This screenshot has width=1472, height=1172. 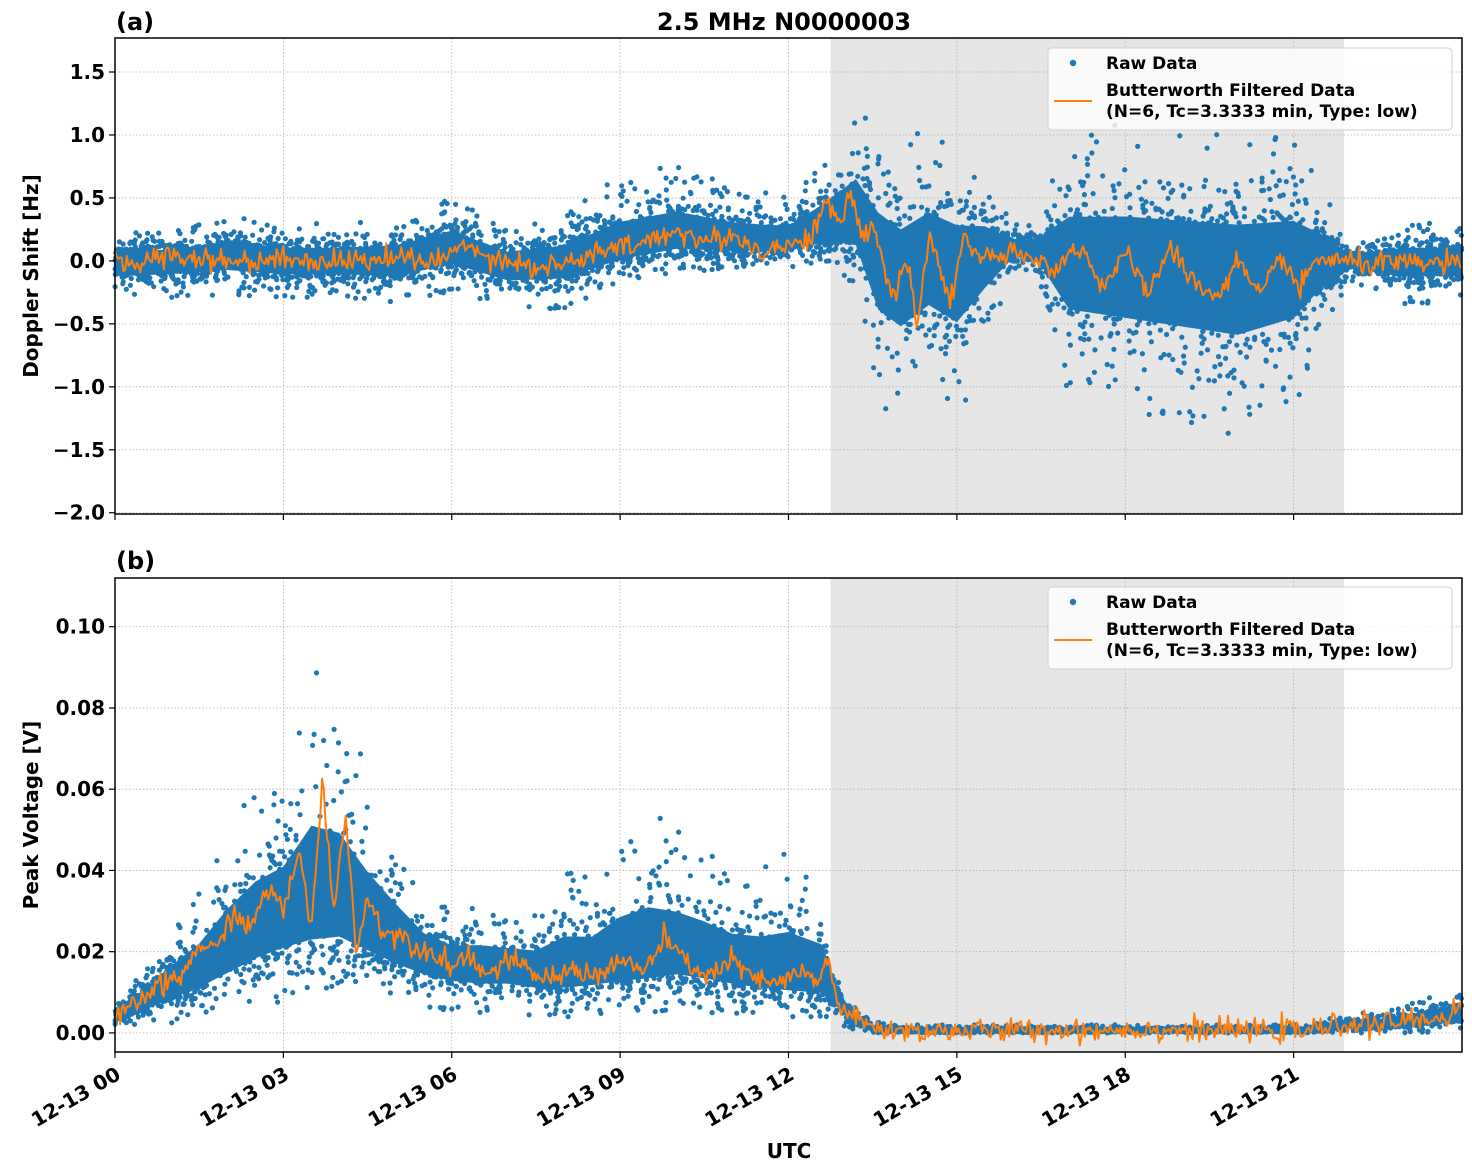 I want to click on y-tick-label: −2.0, so click(x=79, y=513).